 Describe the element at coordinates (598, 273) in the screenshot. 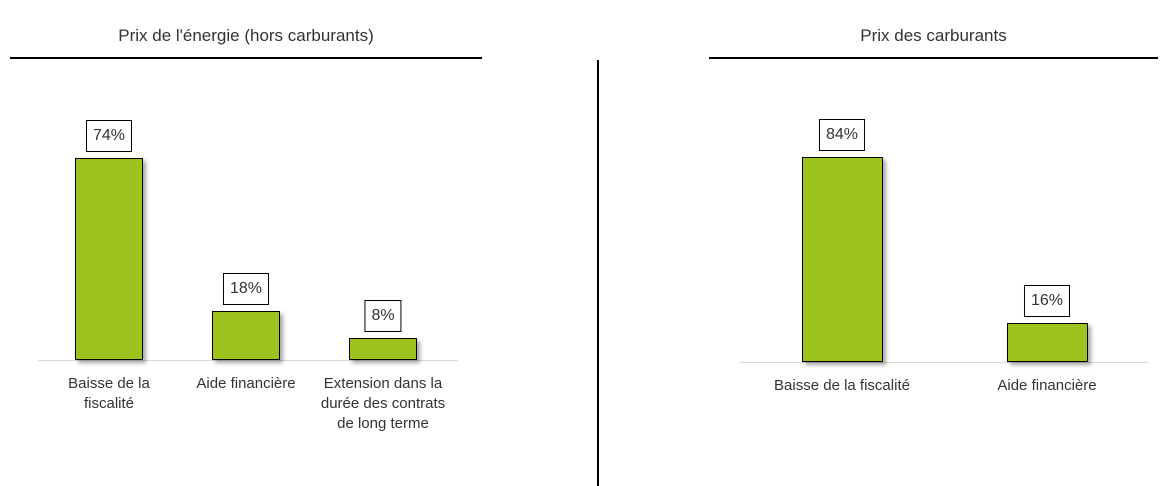

I see `separator` at that location.